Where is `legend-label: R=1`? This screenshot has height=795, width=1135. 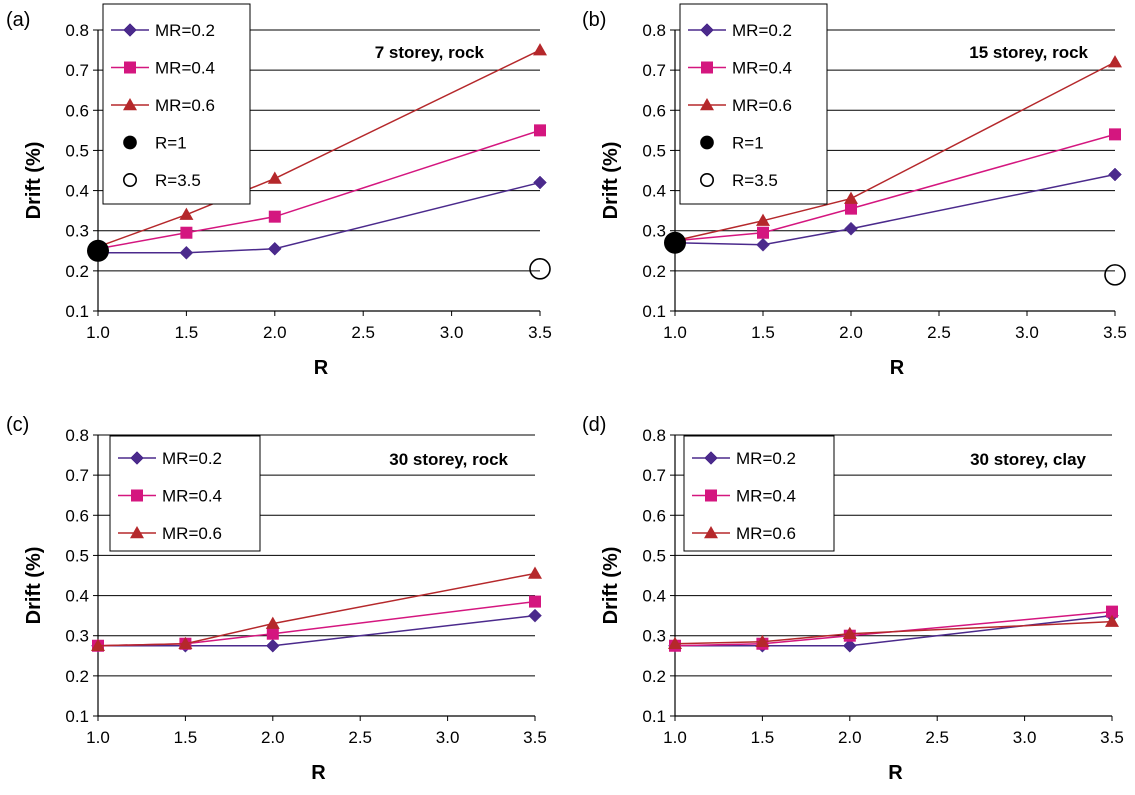
legend-label: R=1 is located at coordinates (748, 143).